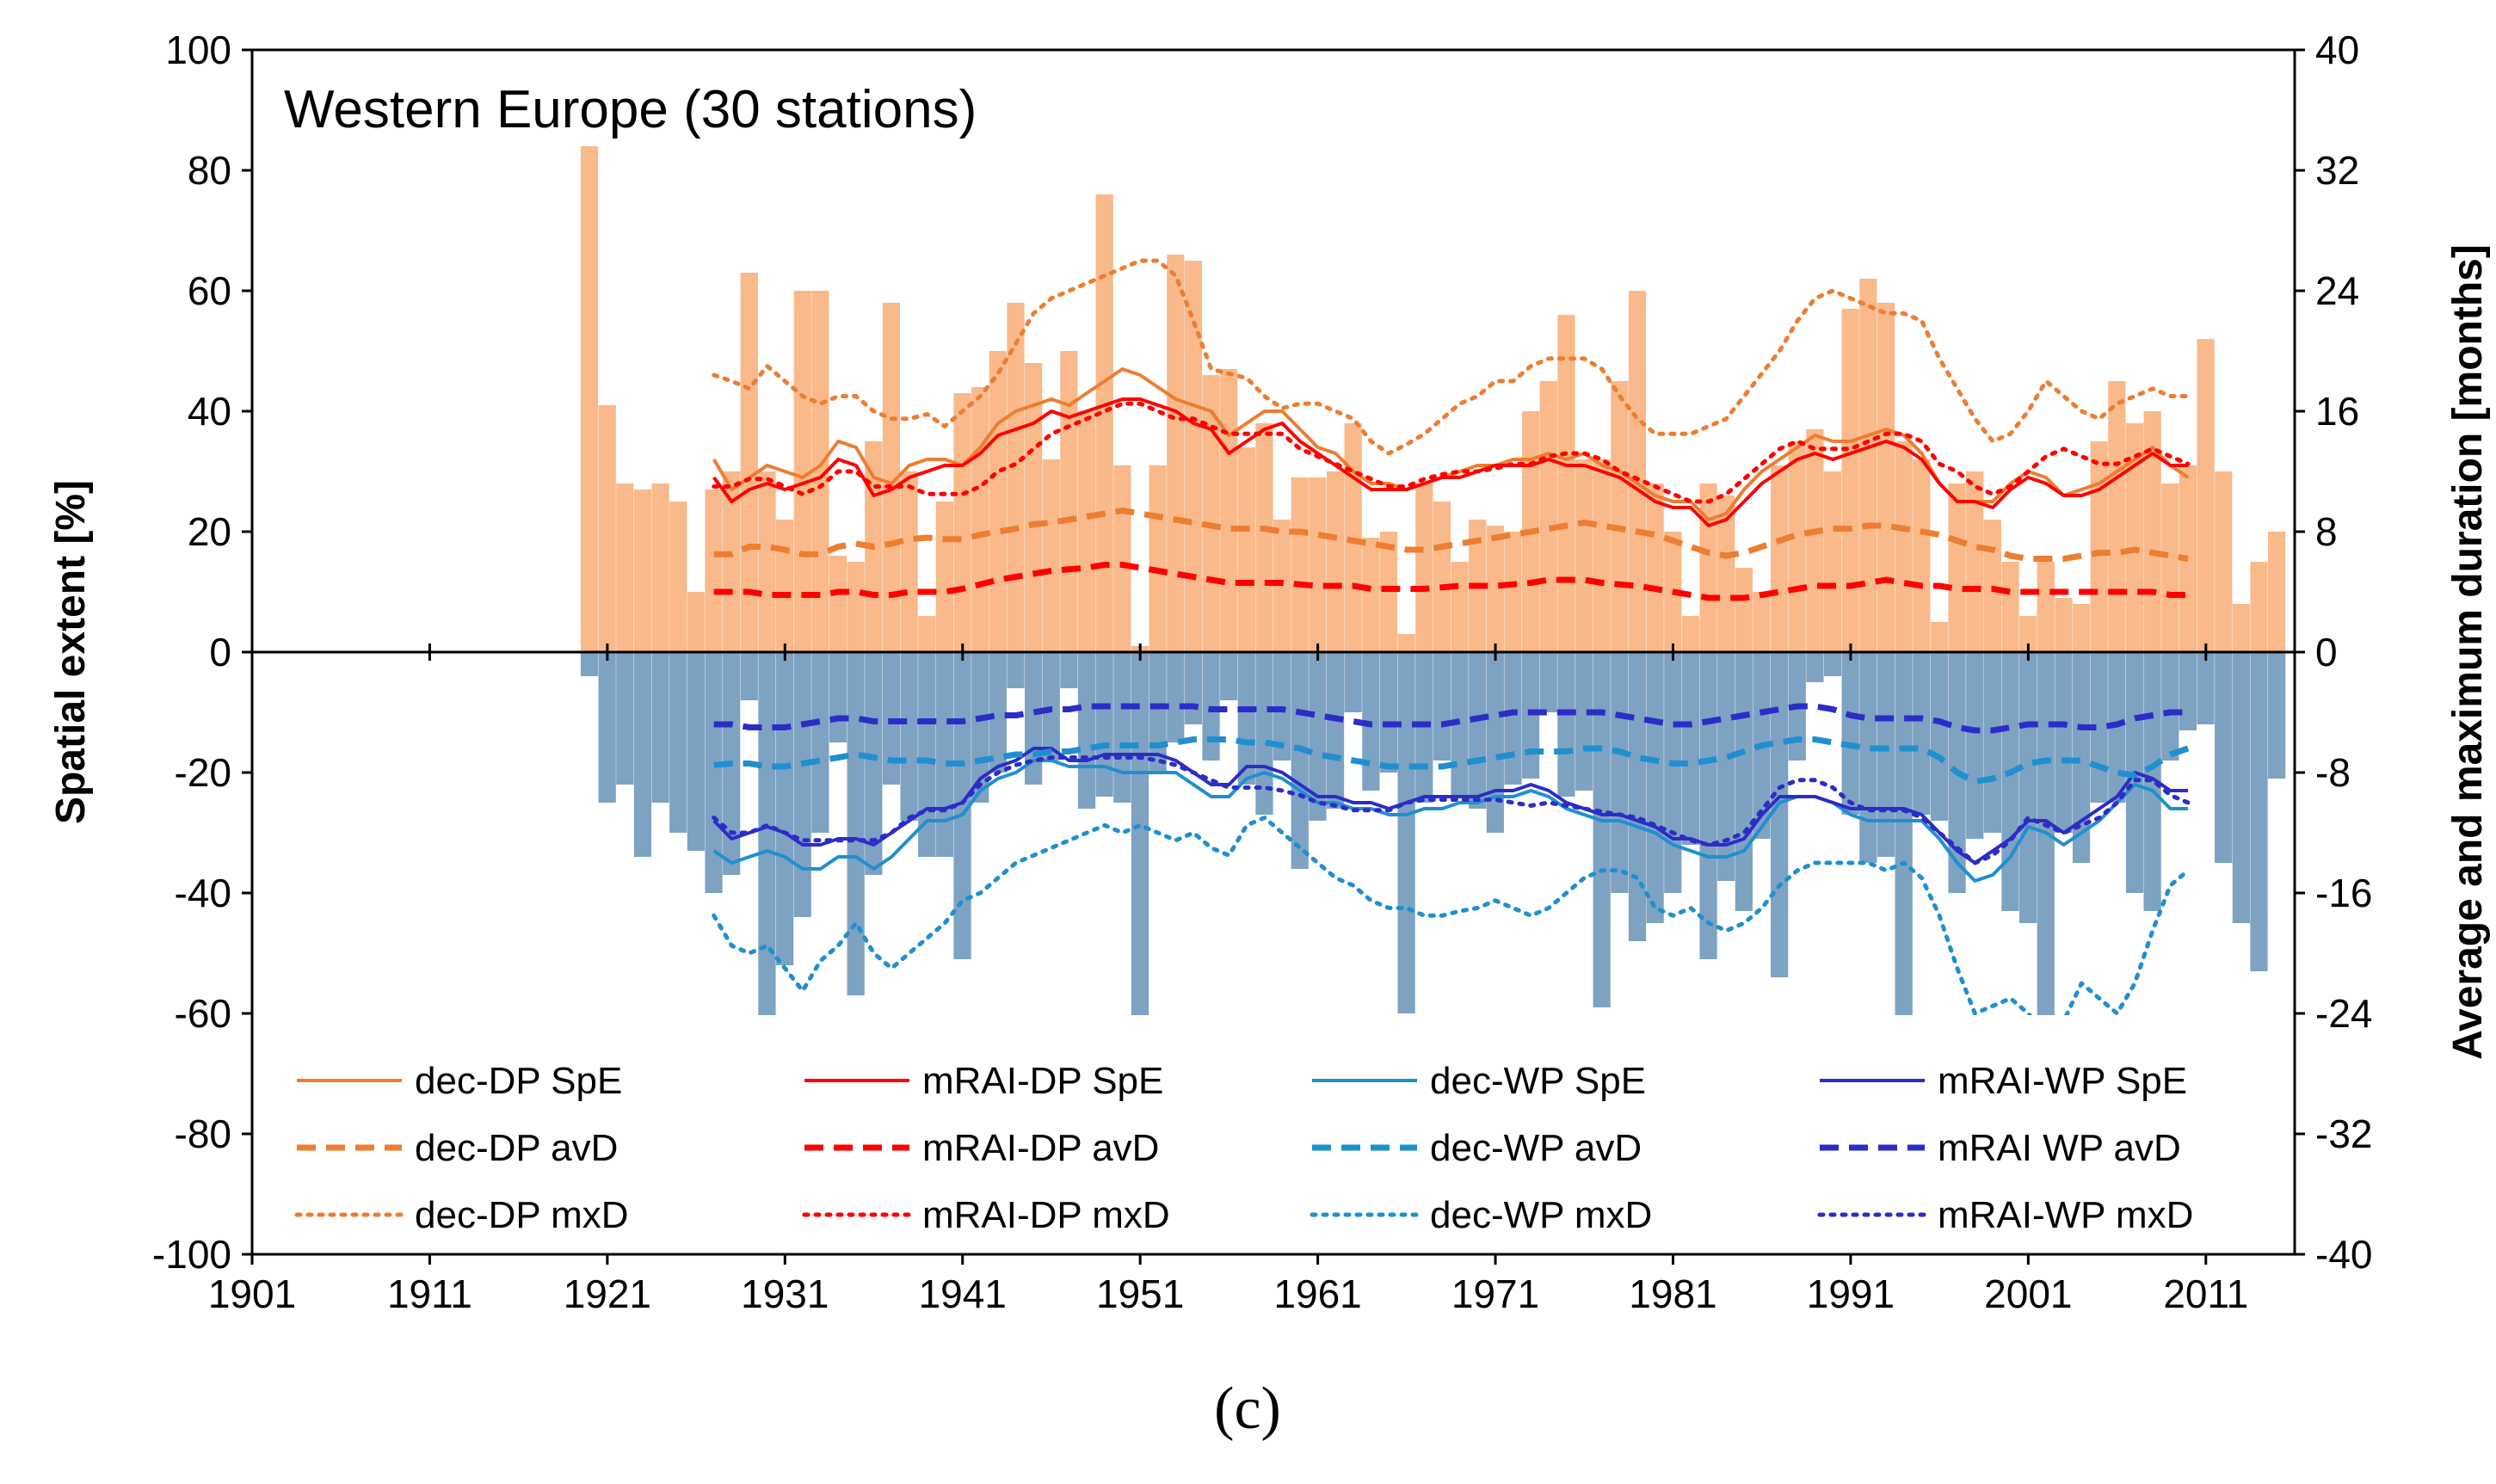 This screenshot has height=1484, width=2496. What do you see at coordinates (1051, 555) in the screenshot?
I see `bar-dp-1946` at bounding box center [1051, 555].